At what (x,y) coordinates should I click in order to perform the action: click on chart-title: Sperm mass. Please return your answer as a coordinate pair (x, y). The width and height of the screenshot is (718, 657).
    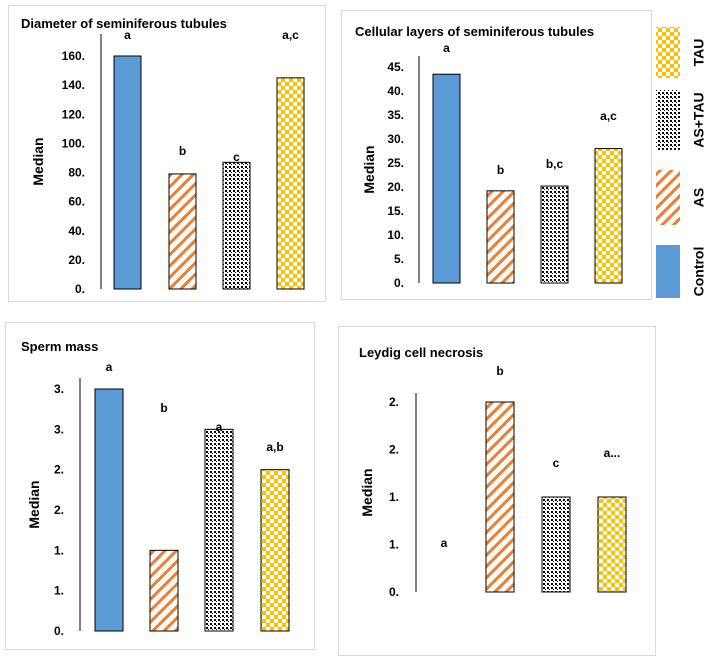
    Looking at the image, I should click on (59, 346).